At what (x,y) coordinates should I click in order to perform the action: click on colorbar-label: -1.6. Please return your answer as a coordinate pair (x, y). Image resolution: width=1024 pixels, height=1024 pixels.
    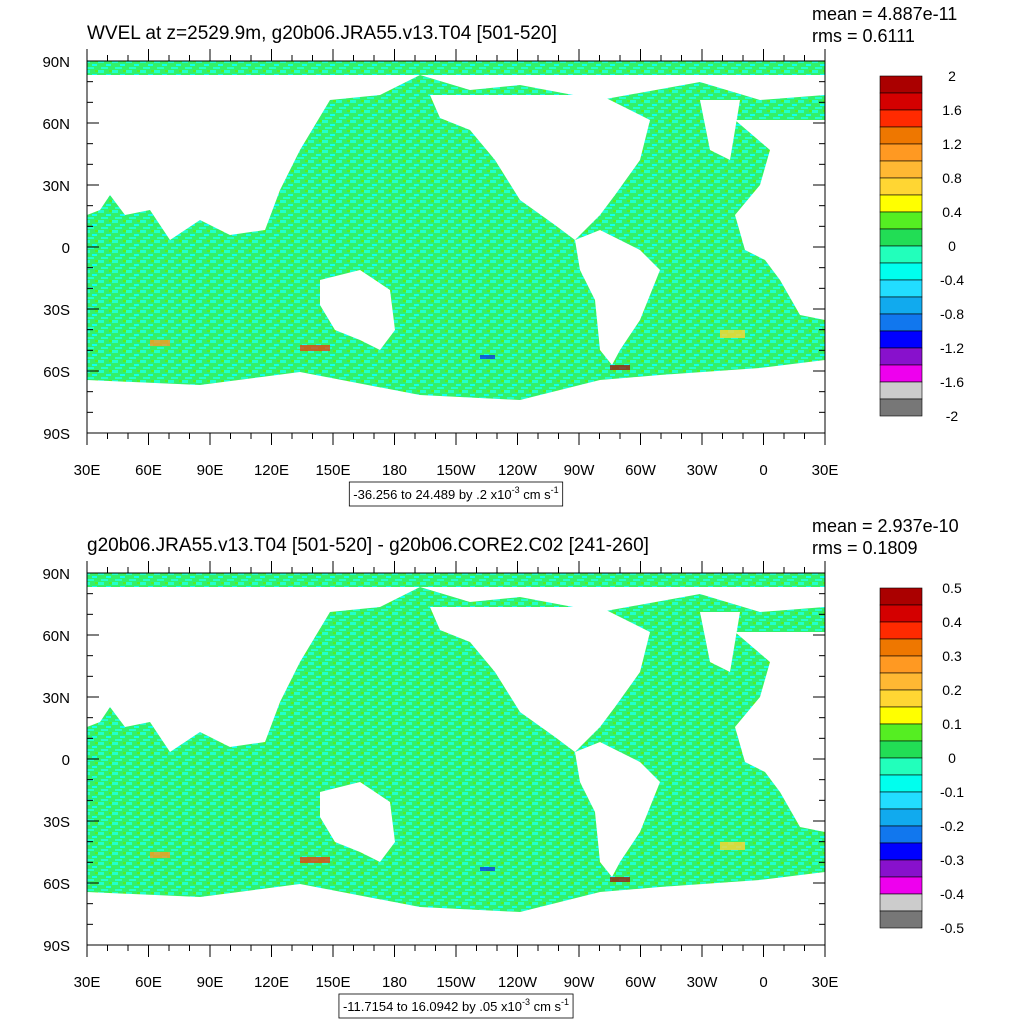
    Looking at the image, I should click on (952, 382).